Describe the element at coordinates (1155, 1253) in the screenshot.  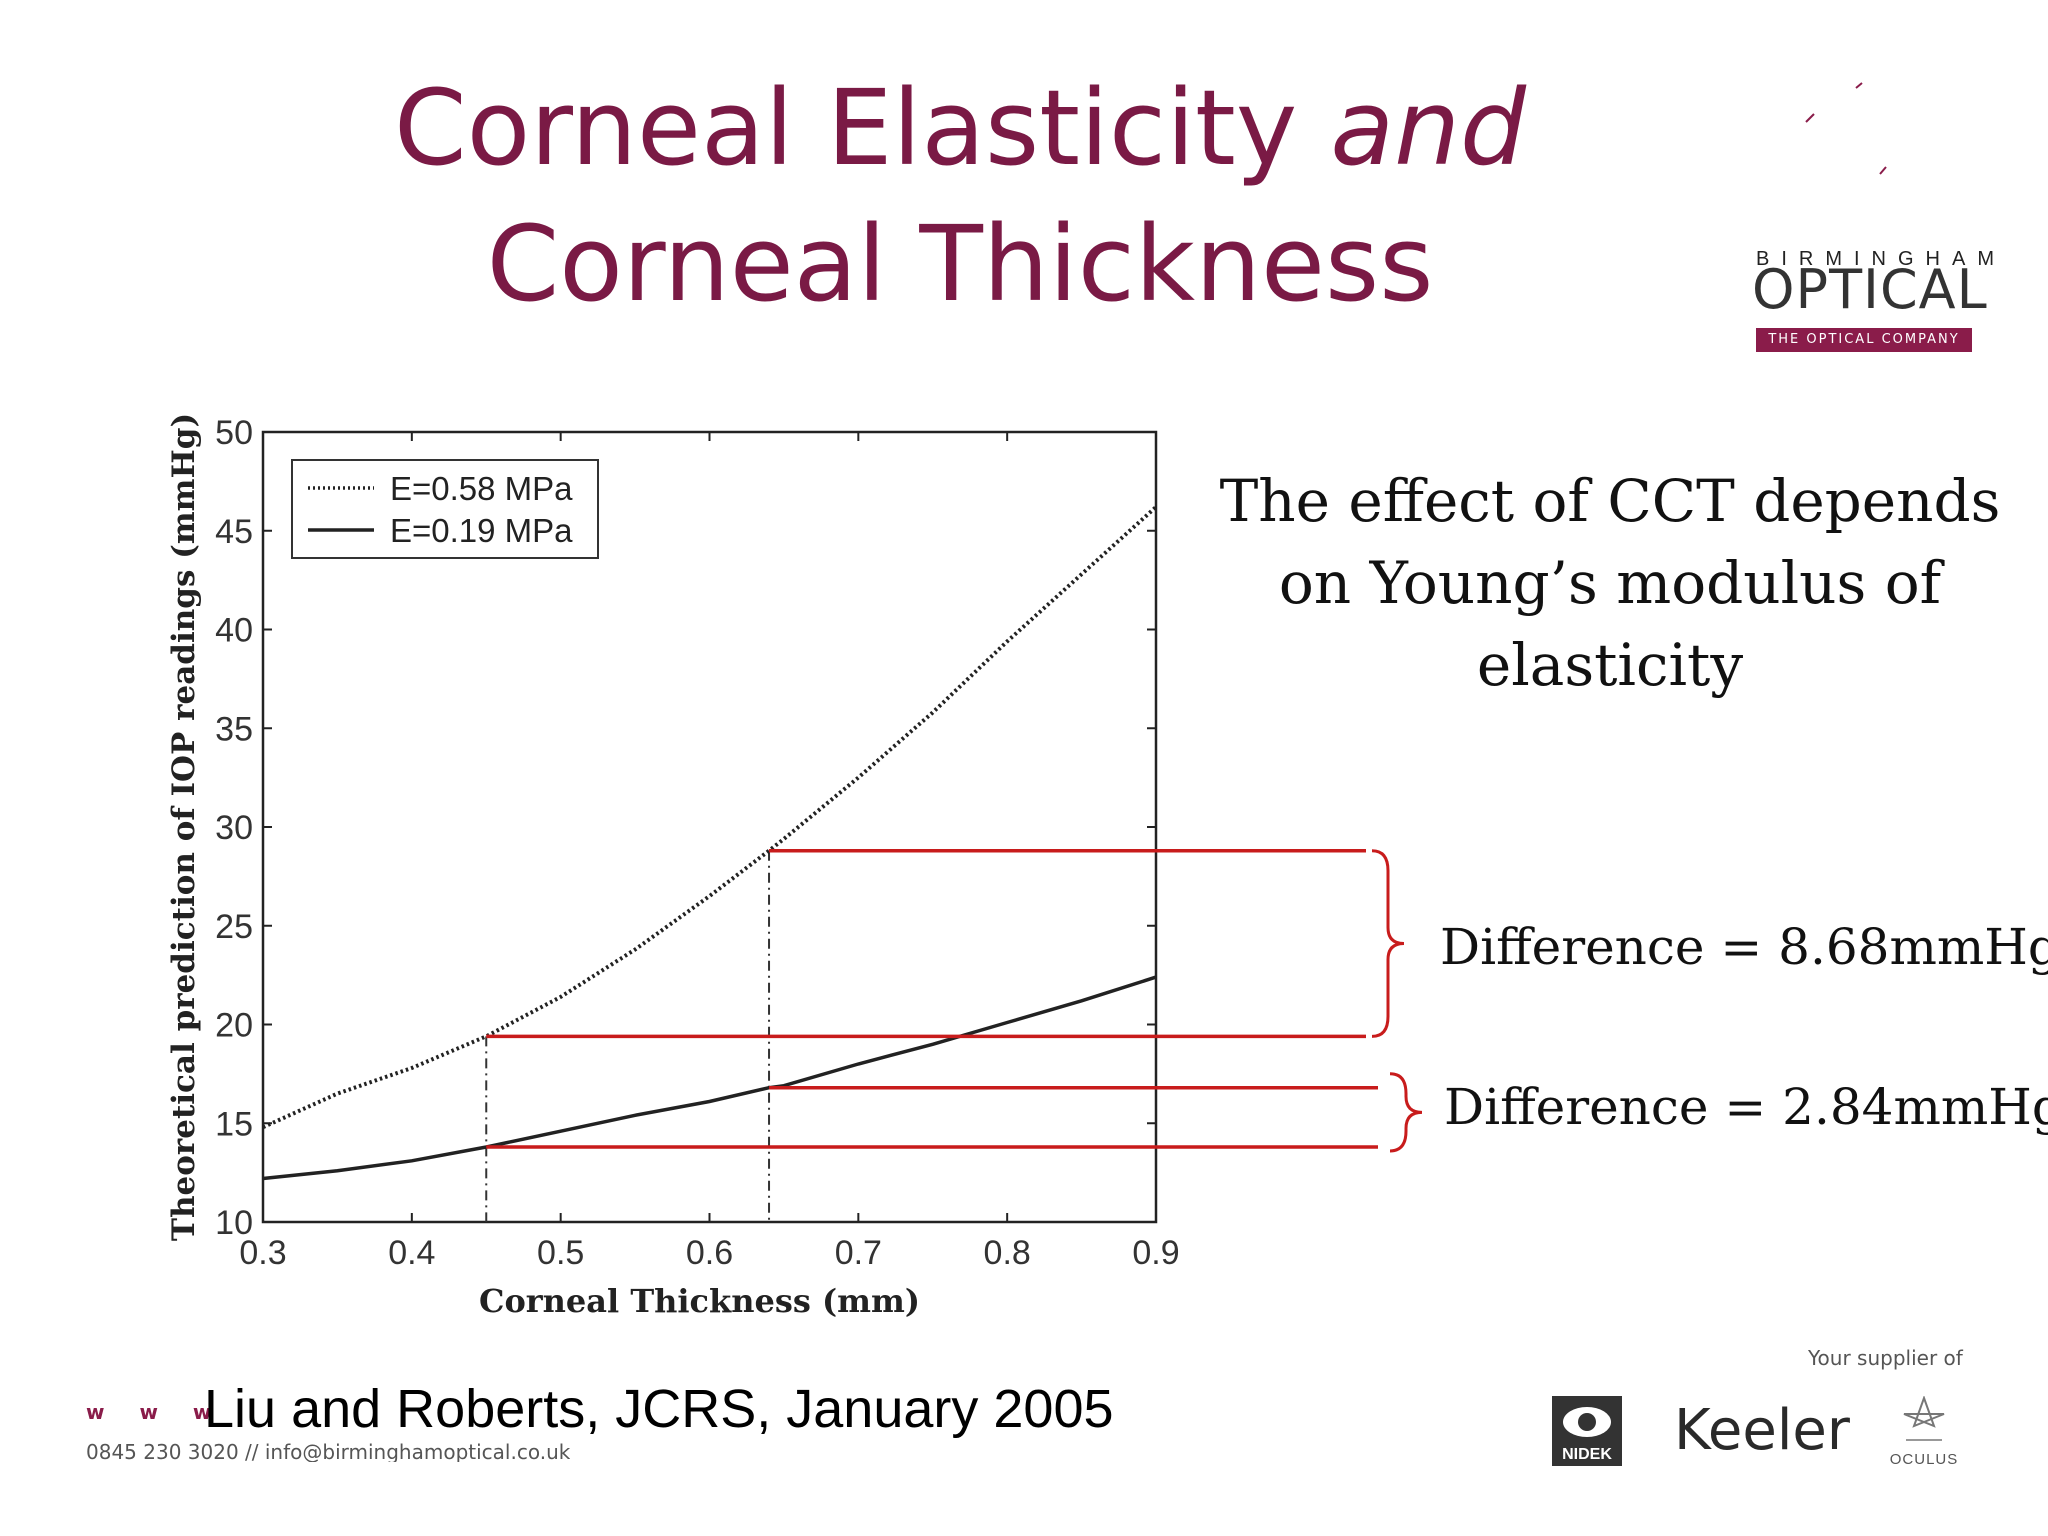
I see `x-tick-label: 0.9` at that location.